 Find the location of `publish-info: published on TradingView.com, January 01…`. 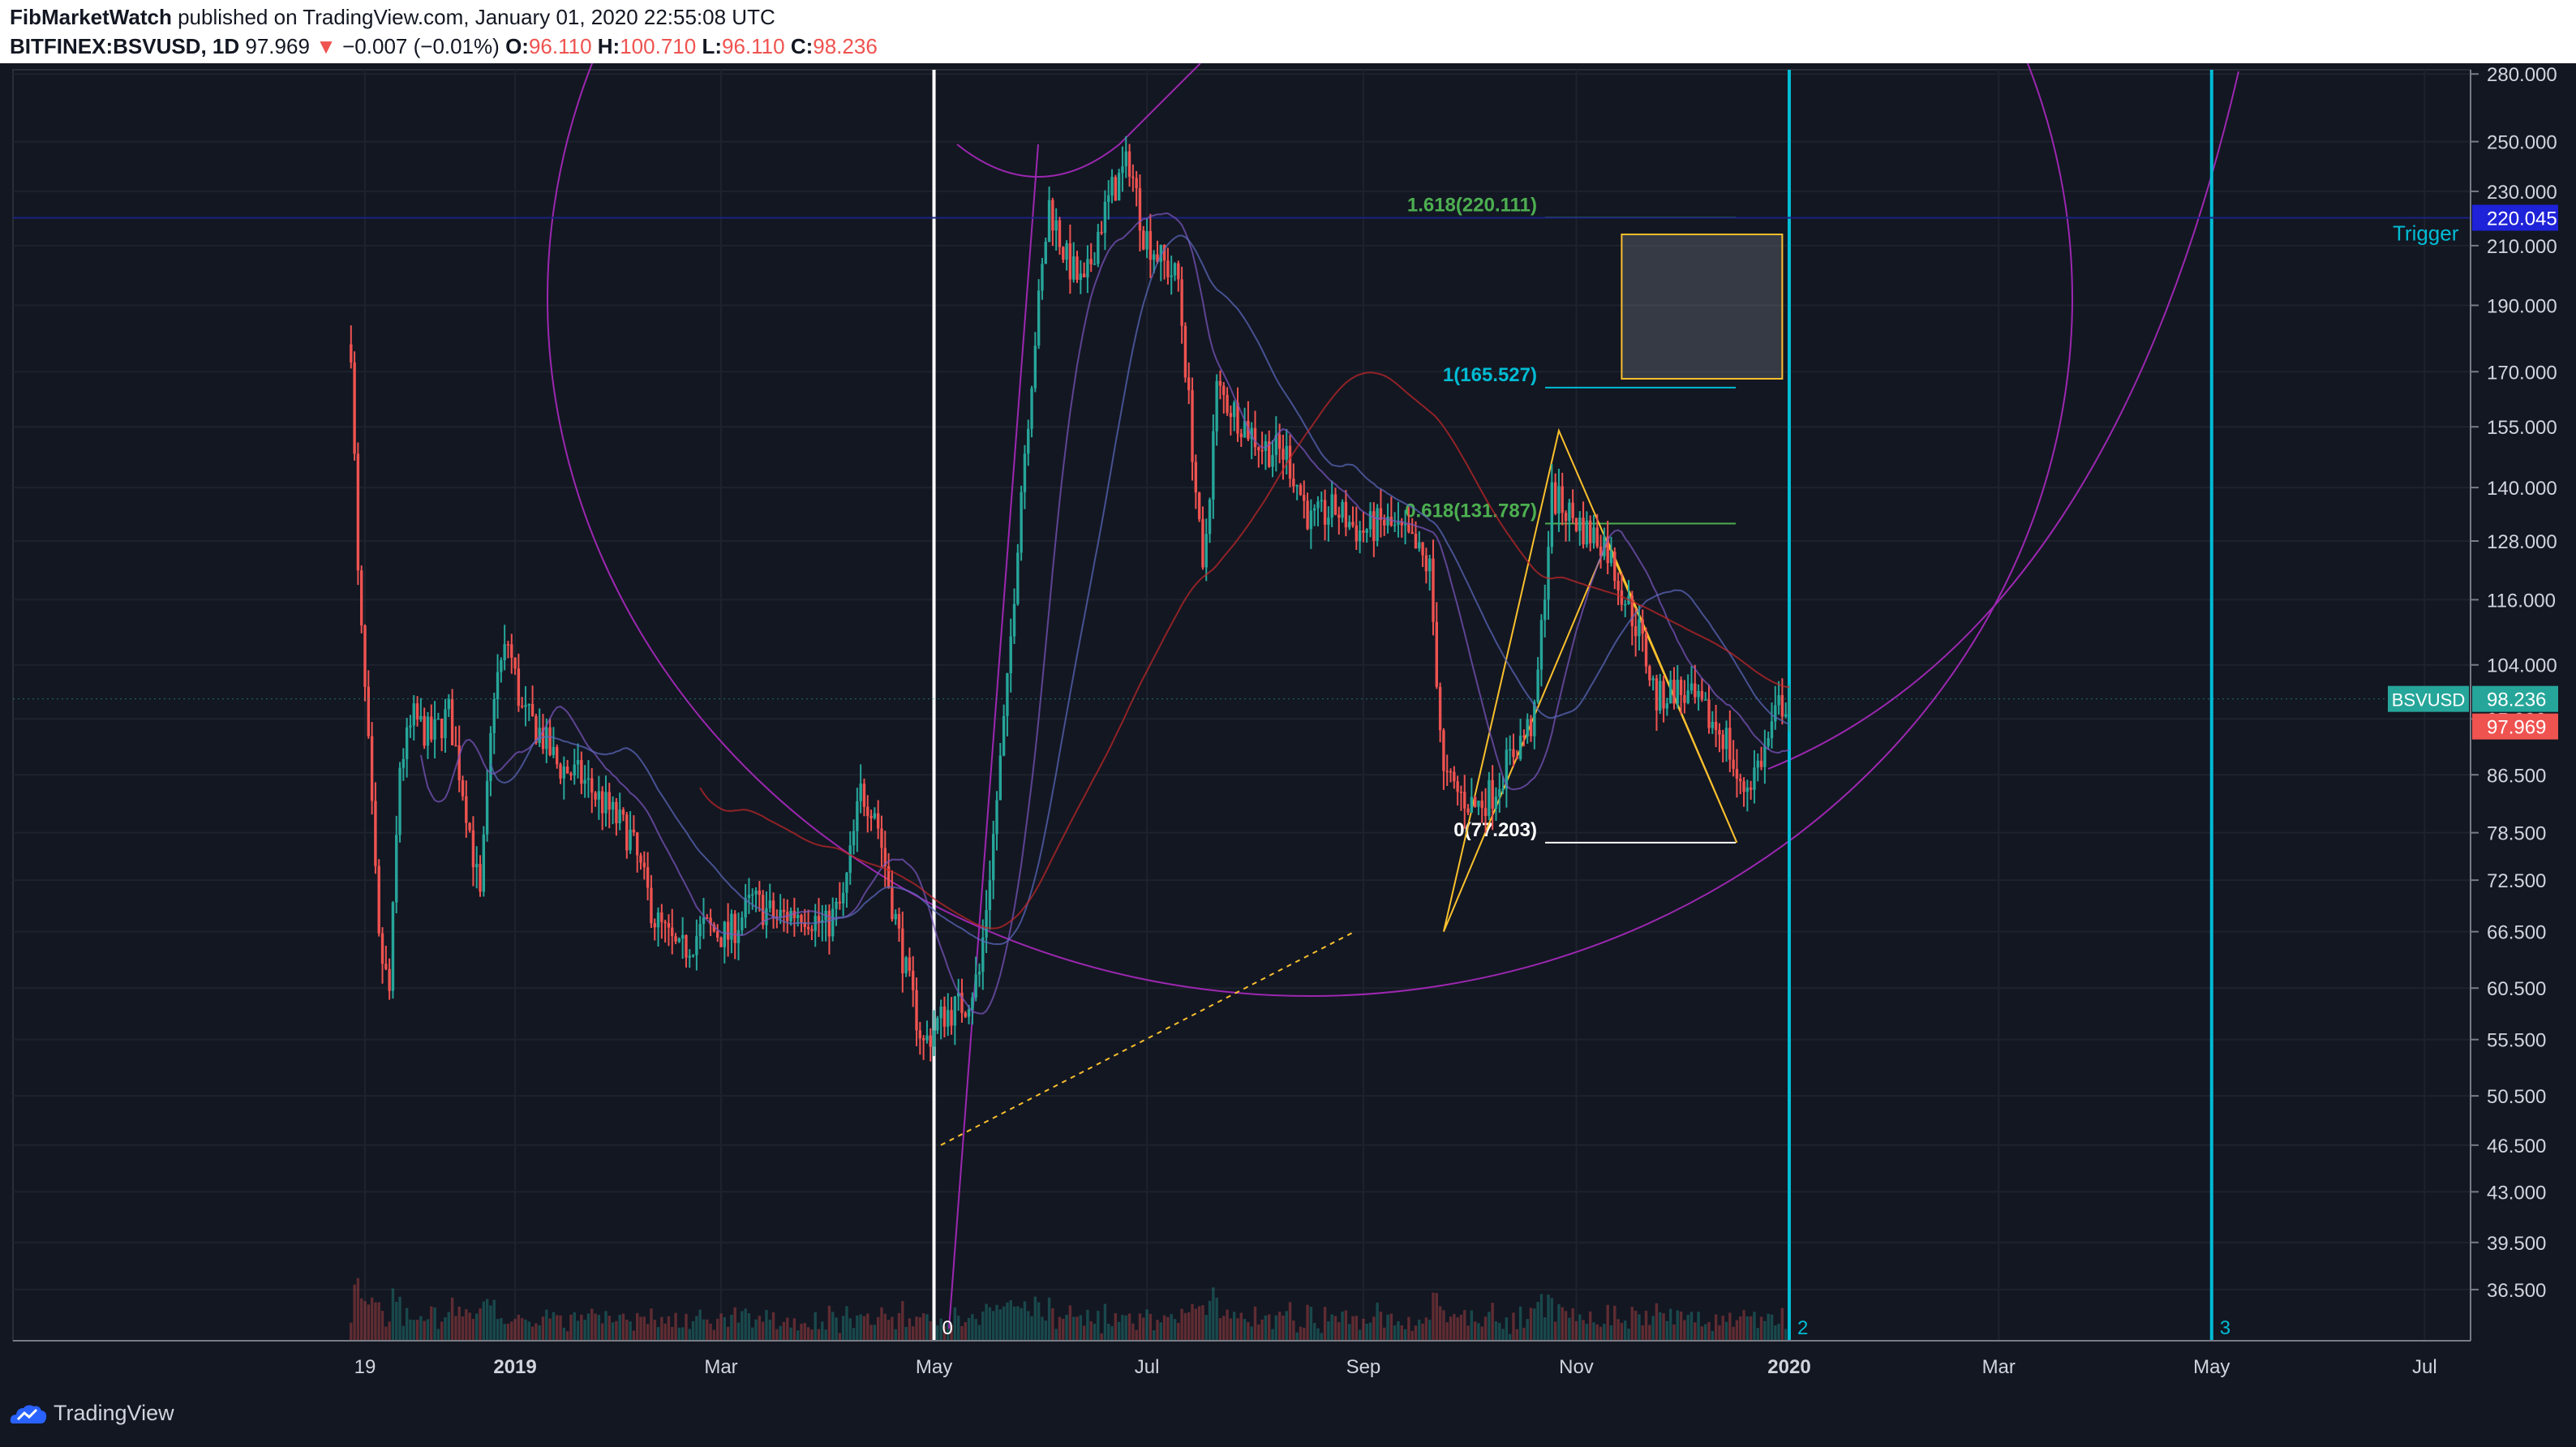

publish-info: published on TradingView.com, January 01… is located at coordinates (476, 17).